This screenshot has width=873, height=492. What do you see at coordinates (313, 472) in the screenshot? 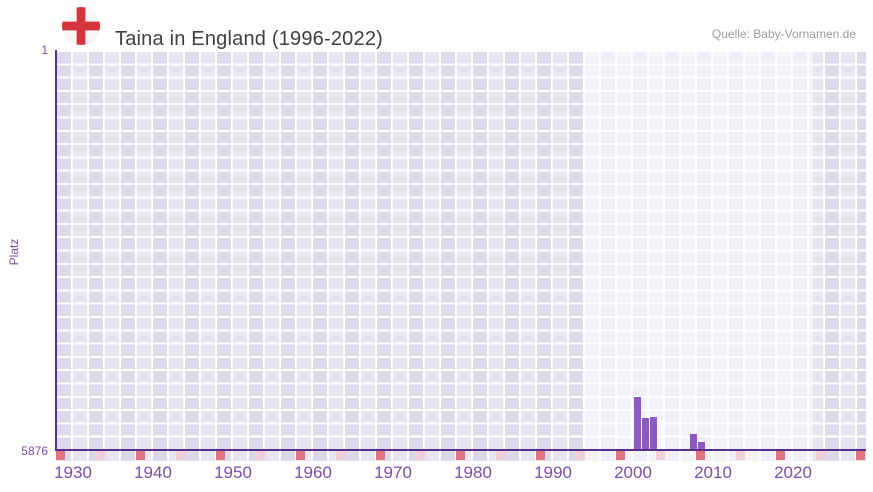
I see `x-axis-label-1960: 1960` at bounding box center [313, 472].